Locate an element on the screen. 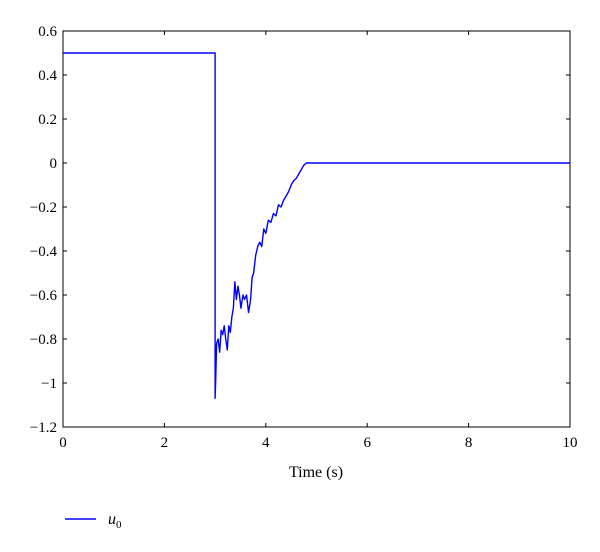  y-tick-label: −0.4 is located at coordinates (44, 252).